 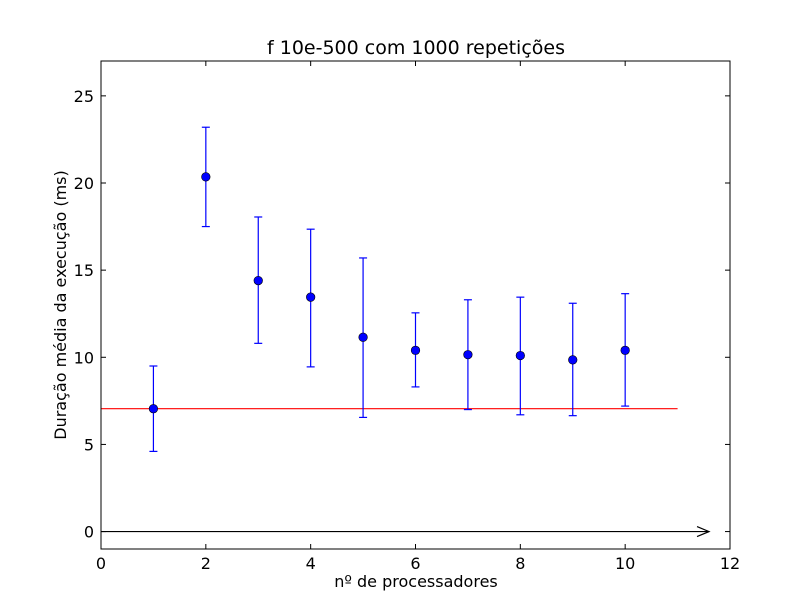 I want to click on x-tick-label: 6, so click(x=415, y=563).